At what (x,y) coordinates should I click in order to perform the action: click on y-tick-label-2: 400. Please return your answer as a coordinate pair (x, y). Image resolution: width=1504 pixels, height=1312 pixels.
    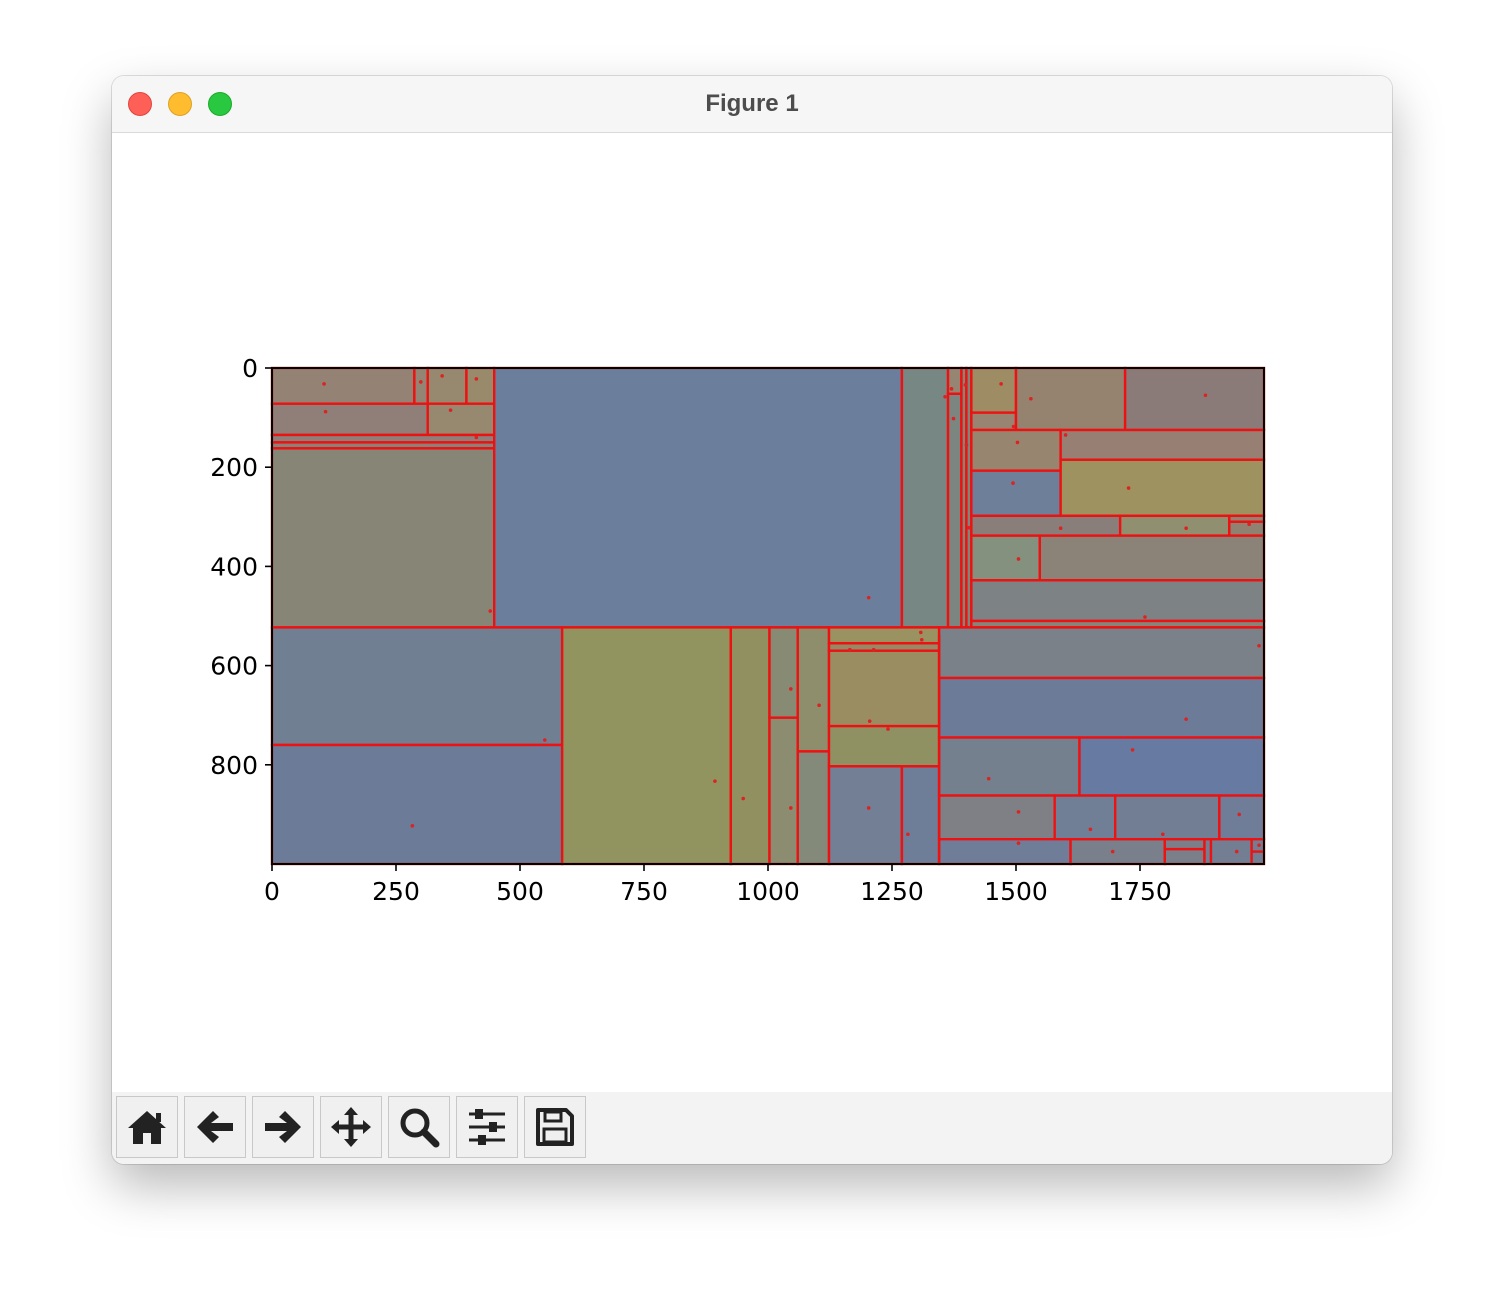
    Looking at the image, I should click on (234, 566).